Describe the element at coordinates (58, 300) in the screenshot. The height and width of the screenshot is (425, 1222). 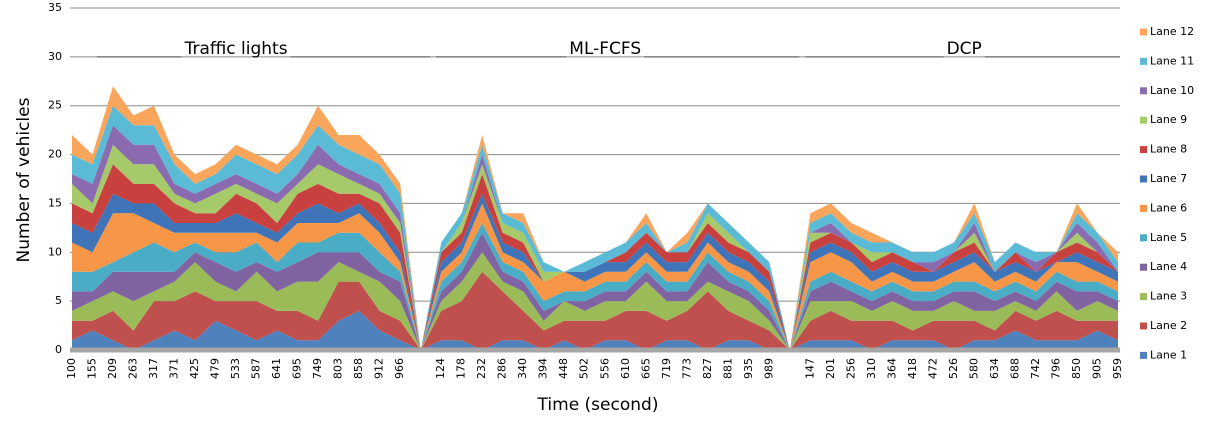
I see `y-tick-label: 5` at that location.